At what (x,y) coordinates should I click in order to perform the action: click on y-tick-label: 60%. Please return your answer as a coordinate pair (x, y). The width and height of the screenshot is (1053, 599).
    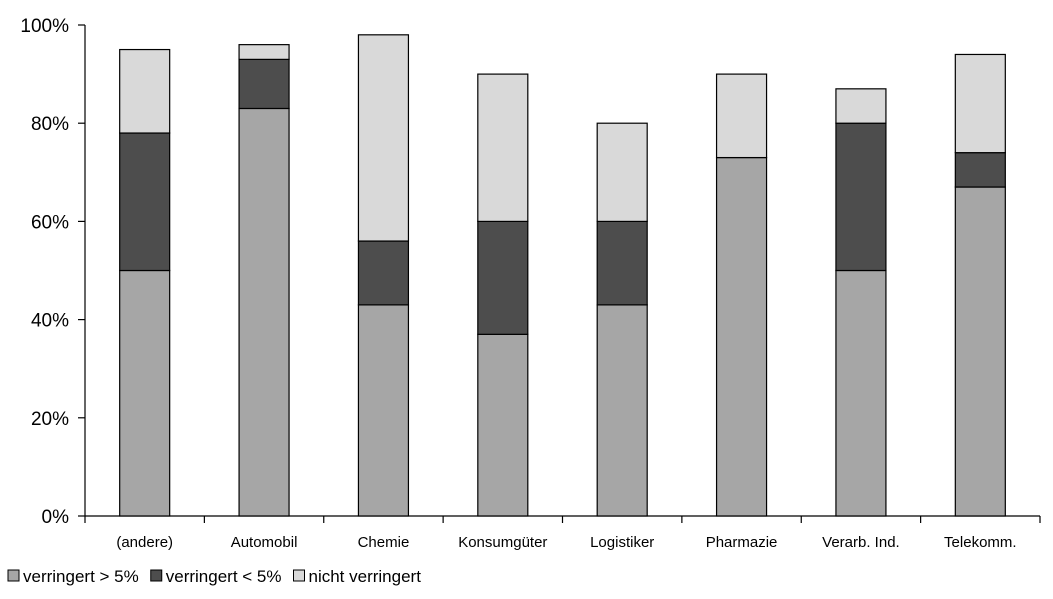
    Looking at the image, I should click on (50, 222).